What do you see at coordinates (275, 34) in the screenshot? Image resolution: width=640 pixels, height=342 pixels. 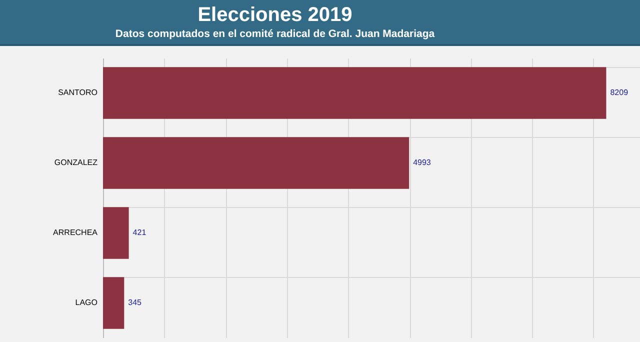 I see `chart-subtitle: Datos computados en el comité radical de Gral. Juan Madariaga` at bounding box center [275, 34].